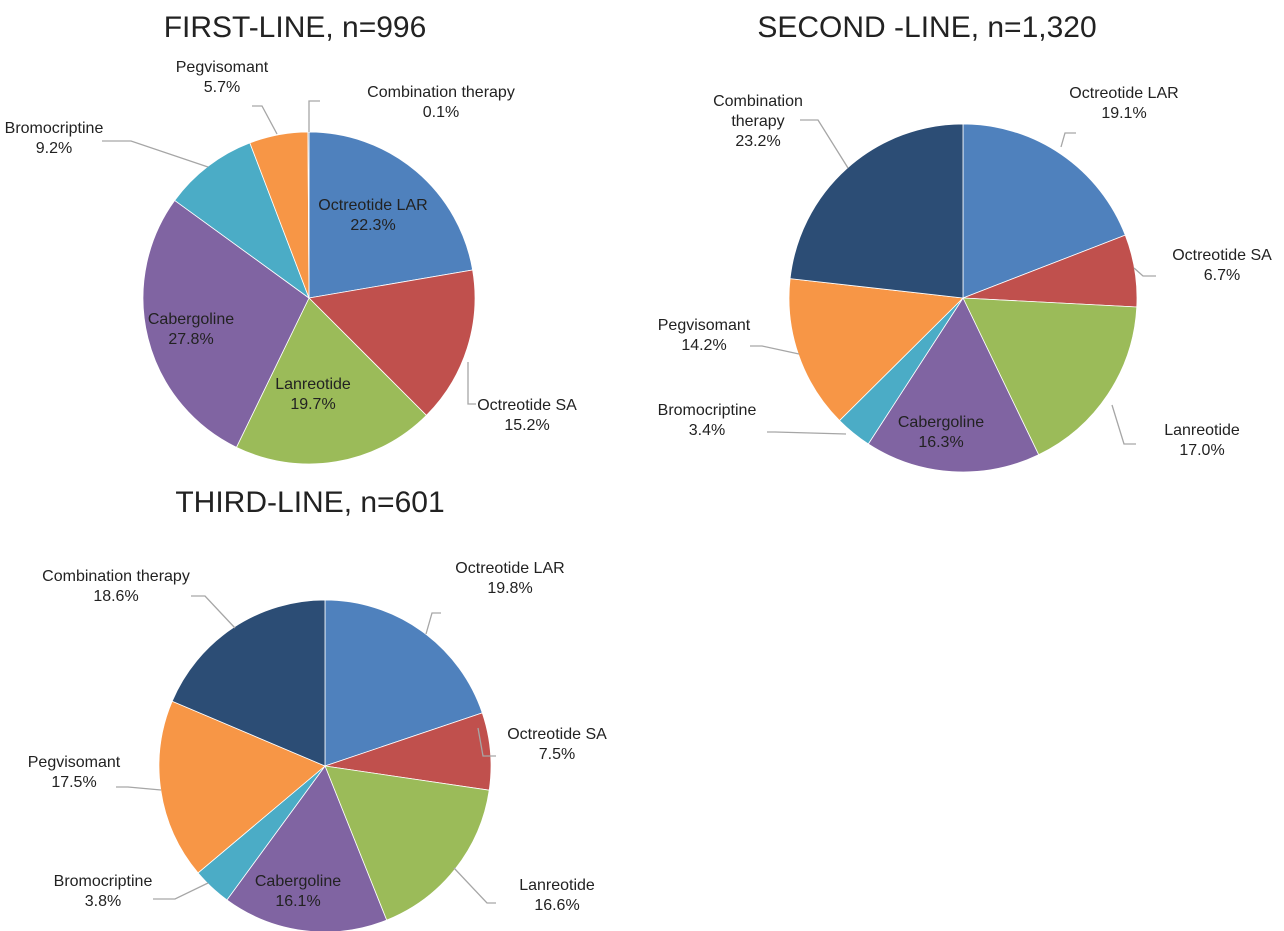 This screenshot has width=1284, height=931. I want to click on slice-value-label: 3.8%, so click(103, 901).